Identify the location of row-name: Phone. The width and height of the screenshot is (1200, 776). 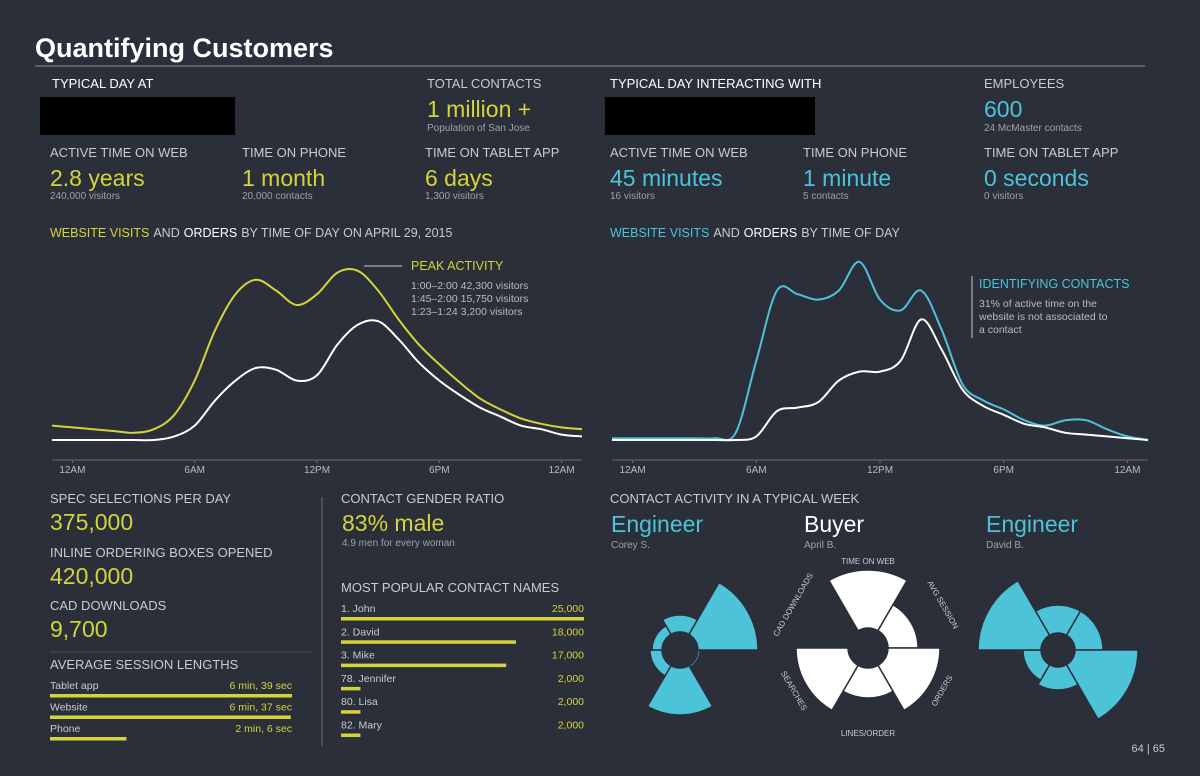
(65, 729).